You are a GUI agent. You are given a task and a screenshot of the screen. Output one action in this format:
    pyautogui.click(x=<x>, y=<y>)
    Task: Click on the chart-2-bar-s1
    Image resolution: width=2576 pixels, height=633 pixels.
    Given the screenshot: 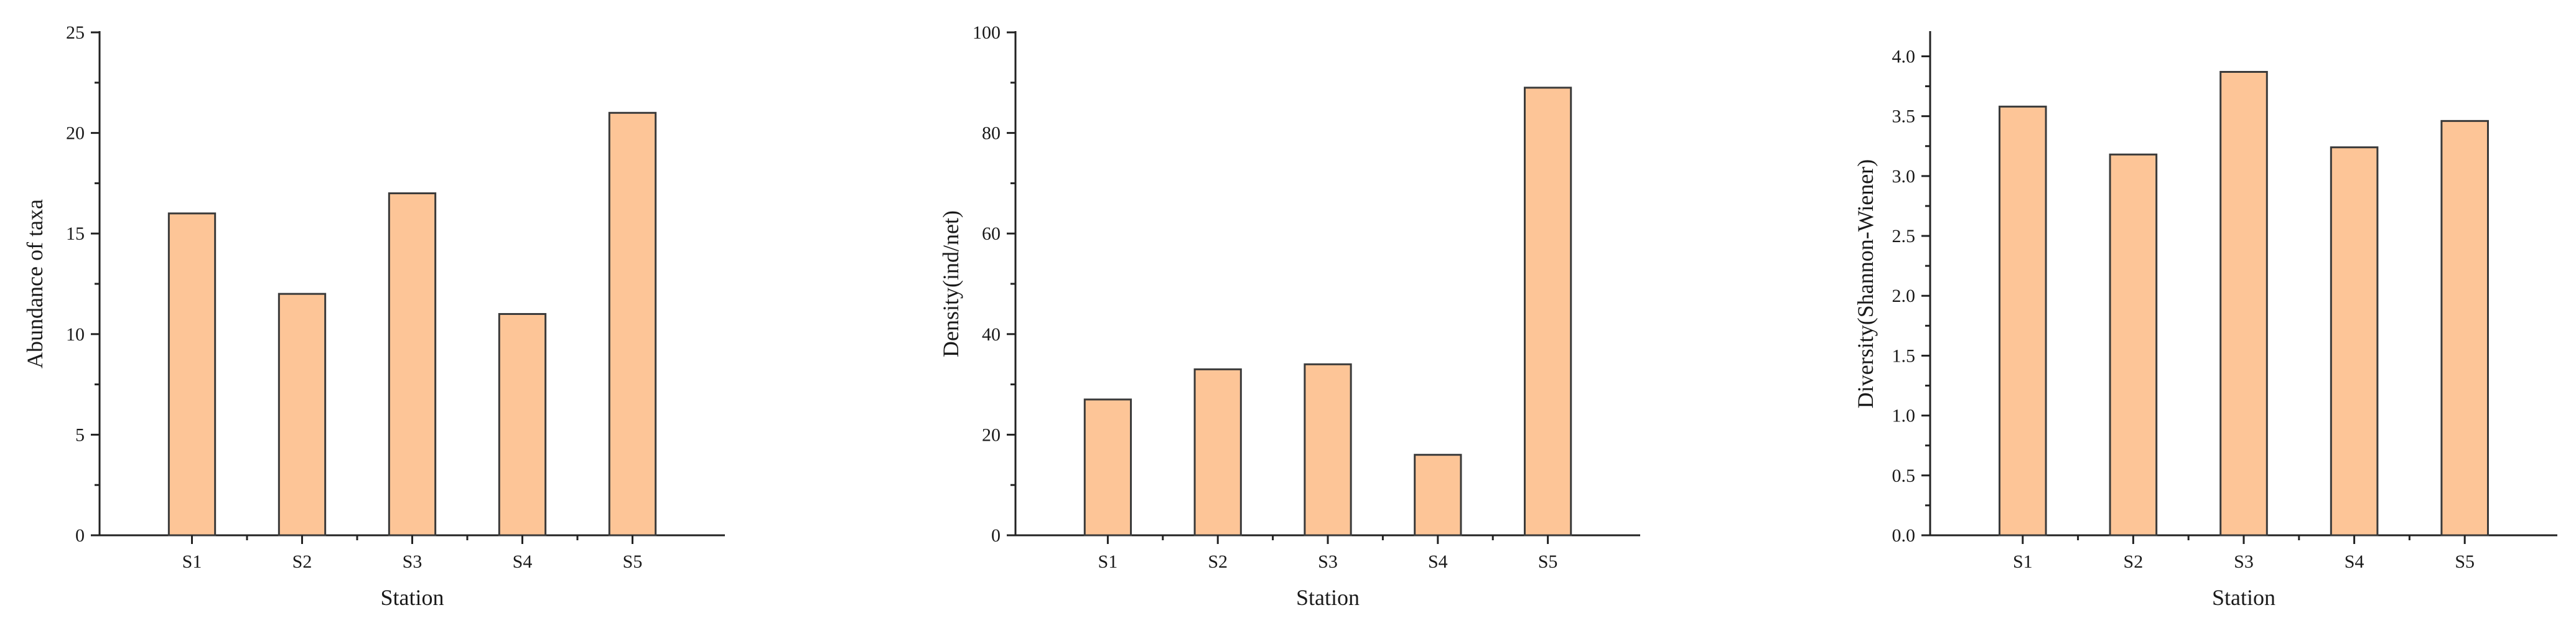 What is the action you would take?
    pyautogui.click(x=1108, y=467)
    